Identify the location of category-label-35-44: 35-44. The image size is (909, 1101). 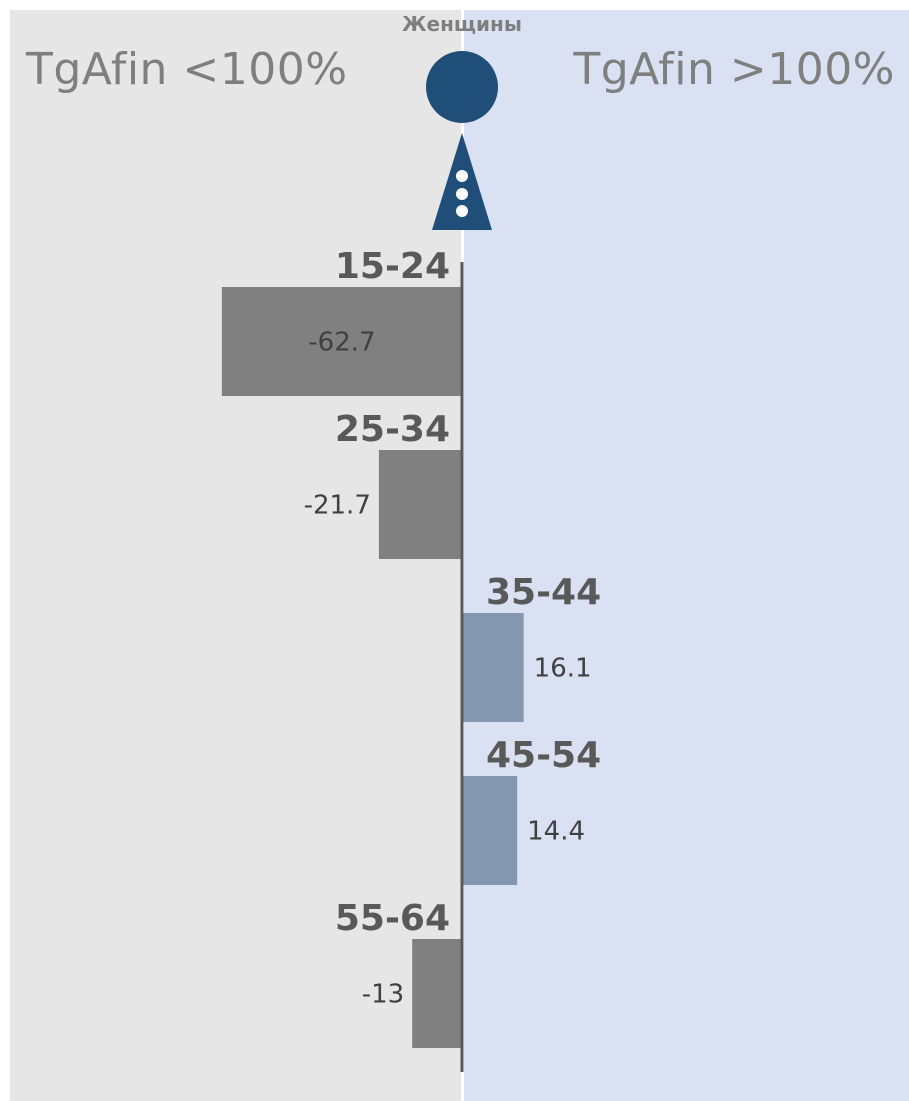
(543, 592).